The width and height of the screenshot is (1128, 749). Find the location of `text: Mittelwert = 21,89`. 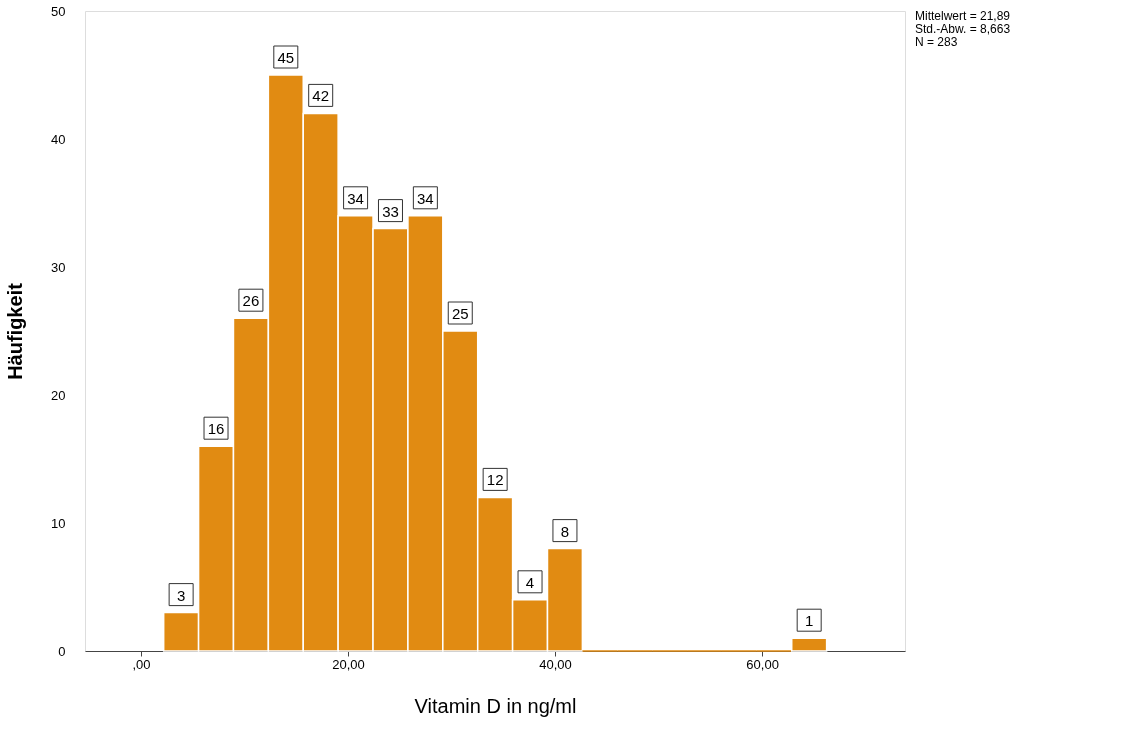

text: Mittelwert = 21,89 is located at coordinates (963, 16).